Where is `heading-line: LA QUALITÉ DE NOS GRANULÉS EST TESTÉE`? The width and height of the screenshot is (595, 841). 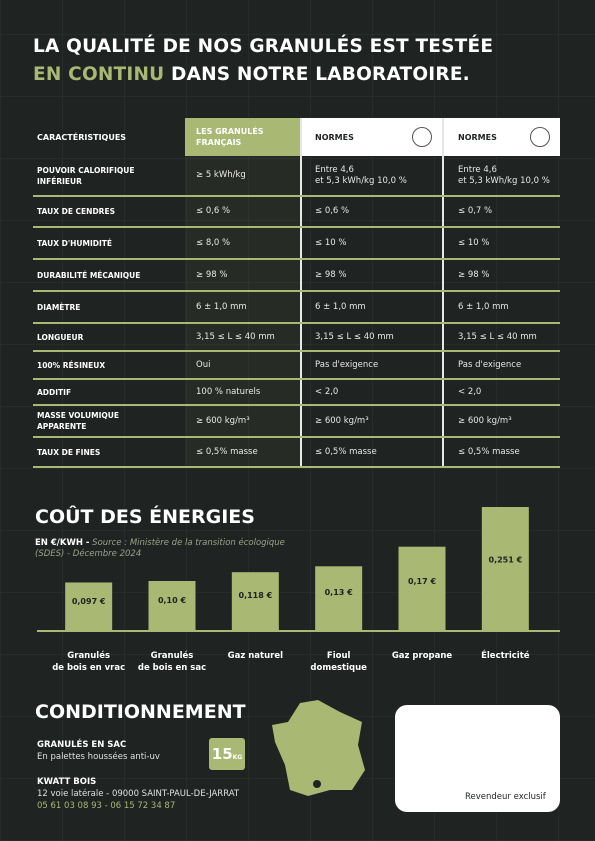 heading-line: LA QUALITÉ DE NOS GRANULÉS EST TESTÉE is located at coordinates (263, 46).